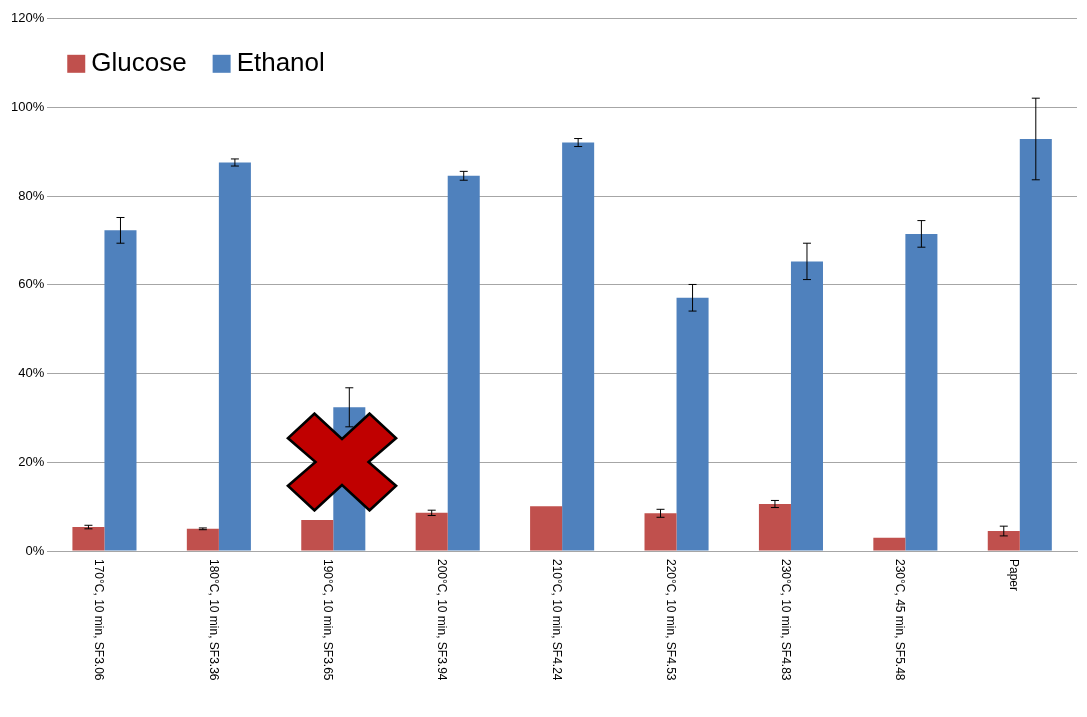  Describe the element at coordinates (671, 620) in the screenshot. I see `x-tick-label: 220°C, 10 min, SF4.53` at that location.